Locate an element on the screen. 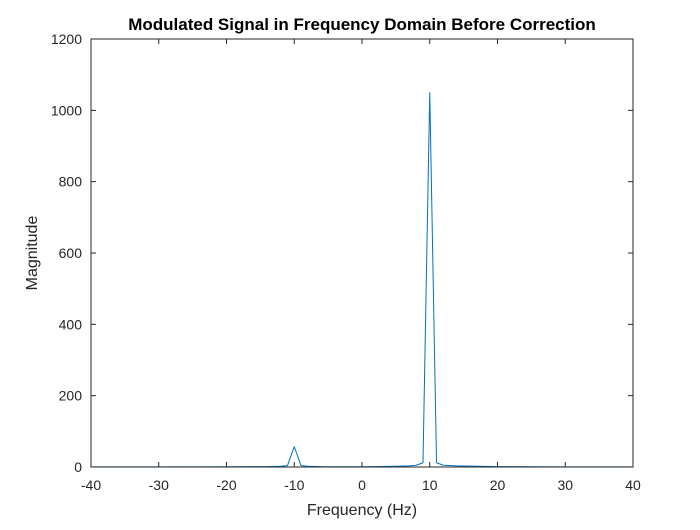  x-tick-label: -10 is located at coordinates (294, 485).